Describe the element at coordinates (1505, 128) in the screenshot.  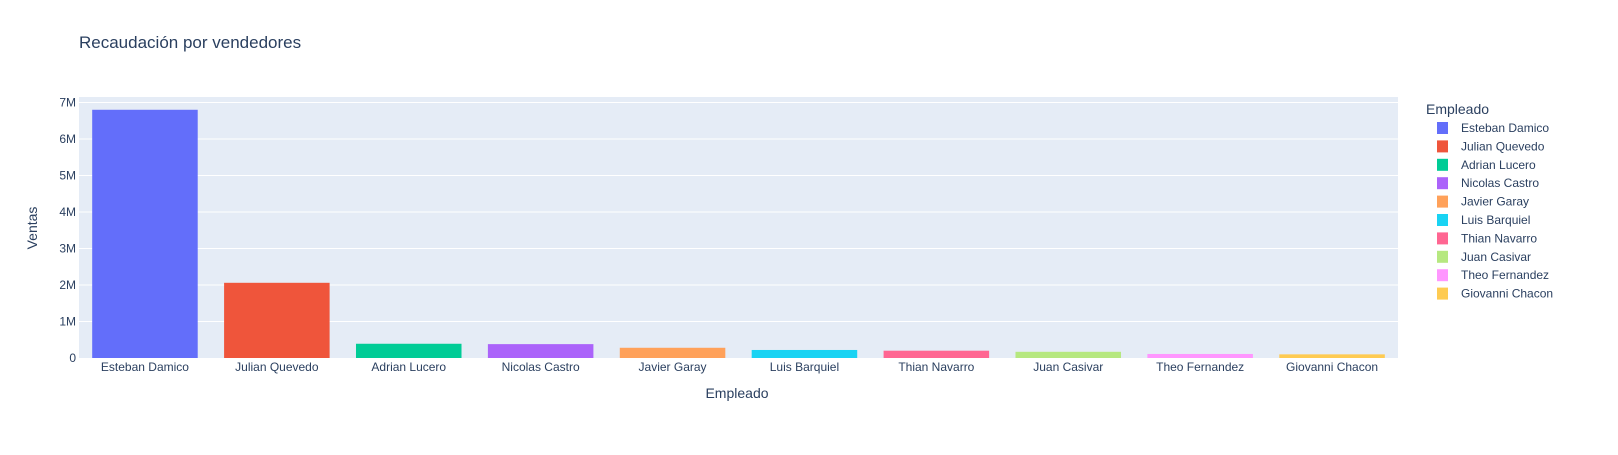
I see `legend-item-label: Esteban Damico` at that location.